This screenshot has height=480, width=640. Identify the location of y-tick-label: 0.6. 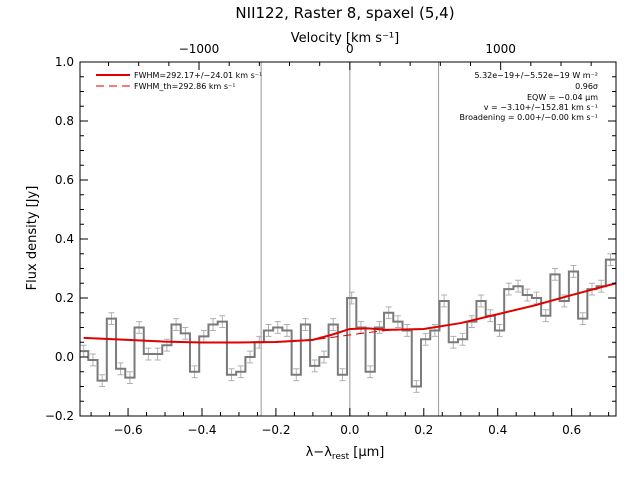
(64, 180).